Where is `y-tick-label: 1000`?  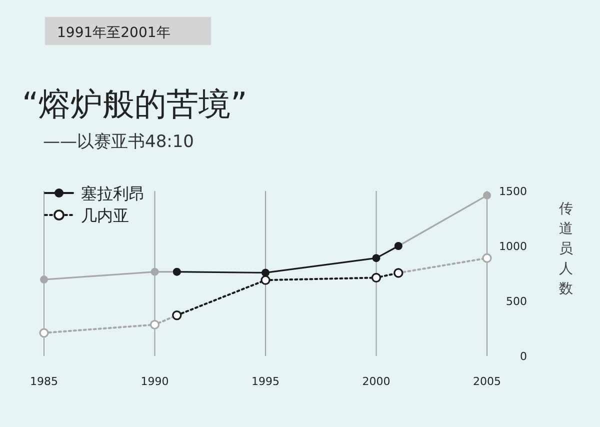
y-tick-label: 1000 is located at coordinates (513, 246).